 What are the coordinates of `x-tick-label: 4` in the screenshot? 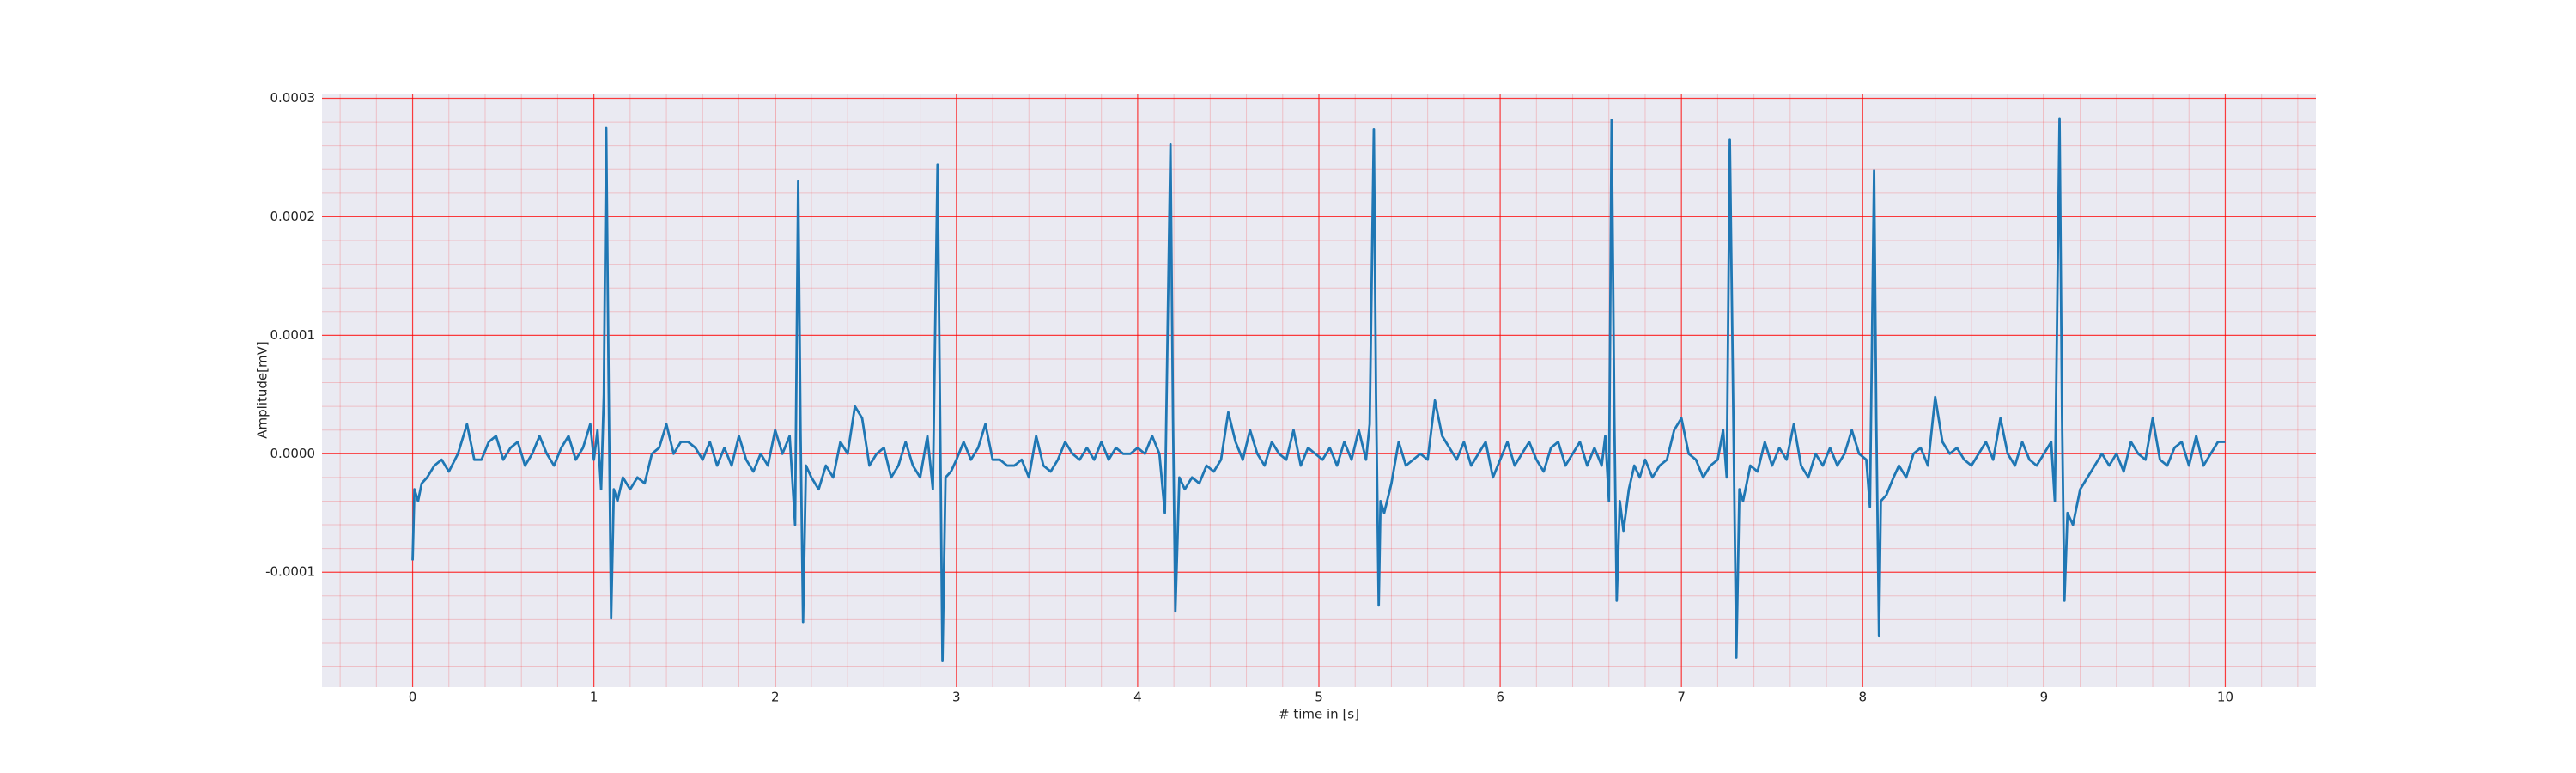 It's located at (1137, 697).